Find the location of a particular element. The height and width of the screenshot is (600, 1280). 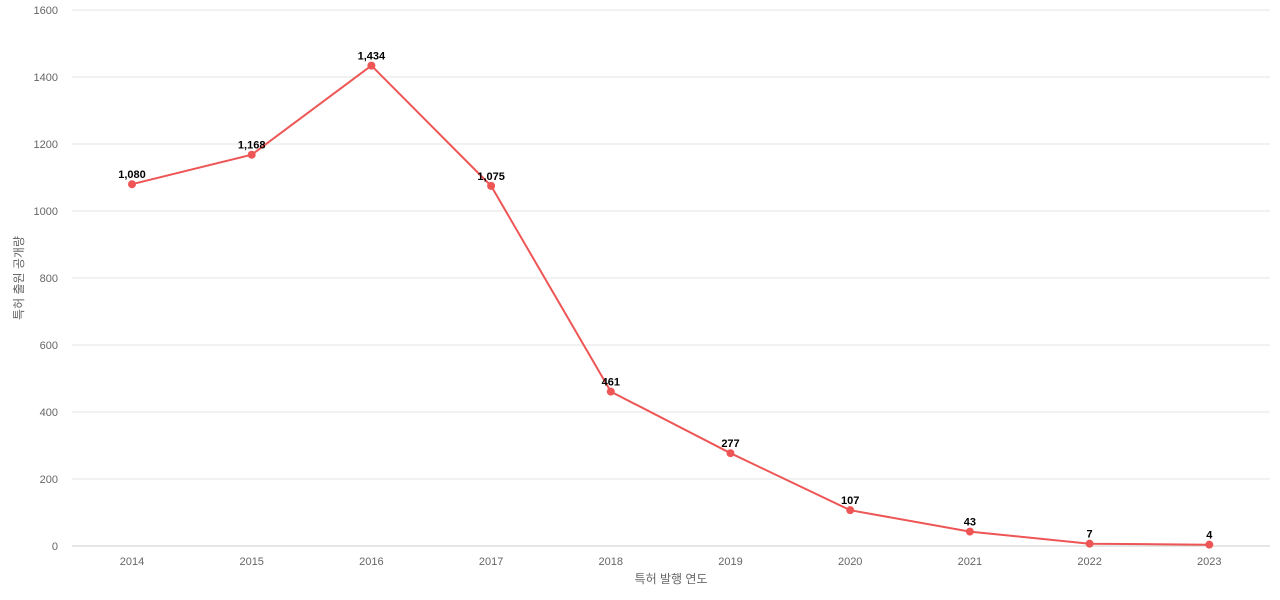

x-tick-label: 2023 is located at coordinates (1209, 562).